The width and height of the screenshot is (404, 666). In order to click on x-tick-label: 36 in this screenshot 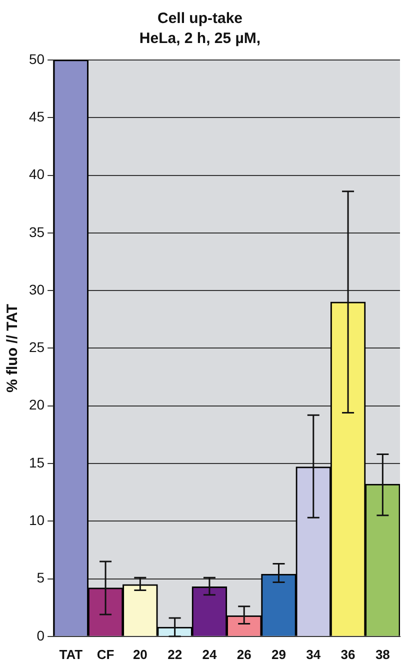, I will do `click(348, 654)`.